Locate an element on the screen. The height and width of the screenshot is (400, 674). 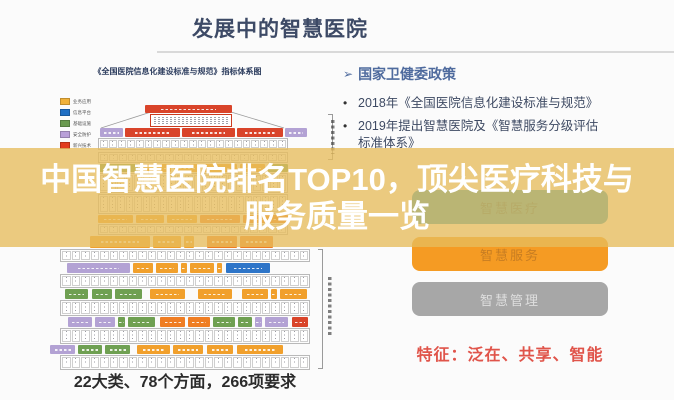
legend-swatch is located at coordinates (65, 112).